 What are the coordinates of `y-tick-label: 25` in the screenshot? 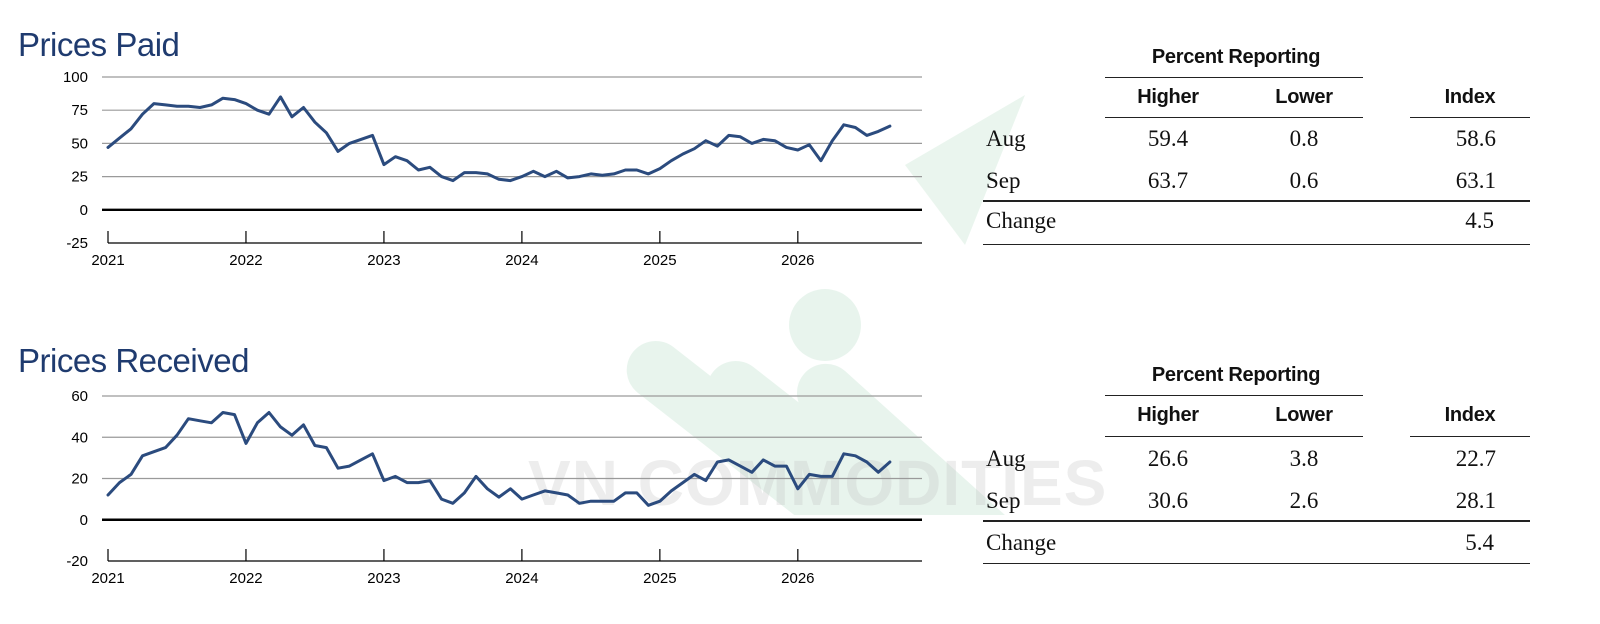 It's located at (79, 177).